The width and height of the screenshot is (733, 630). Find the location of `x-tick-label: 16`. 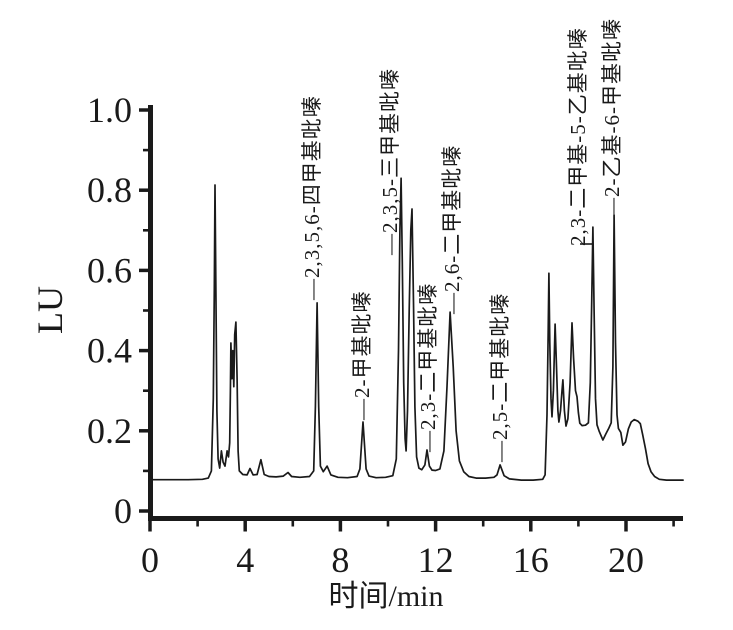

x-tick-label: 16 is located at coordinates (531, 560).